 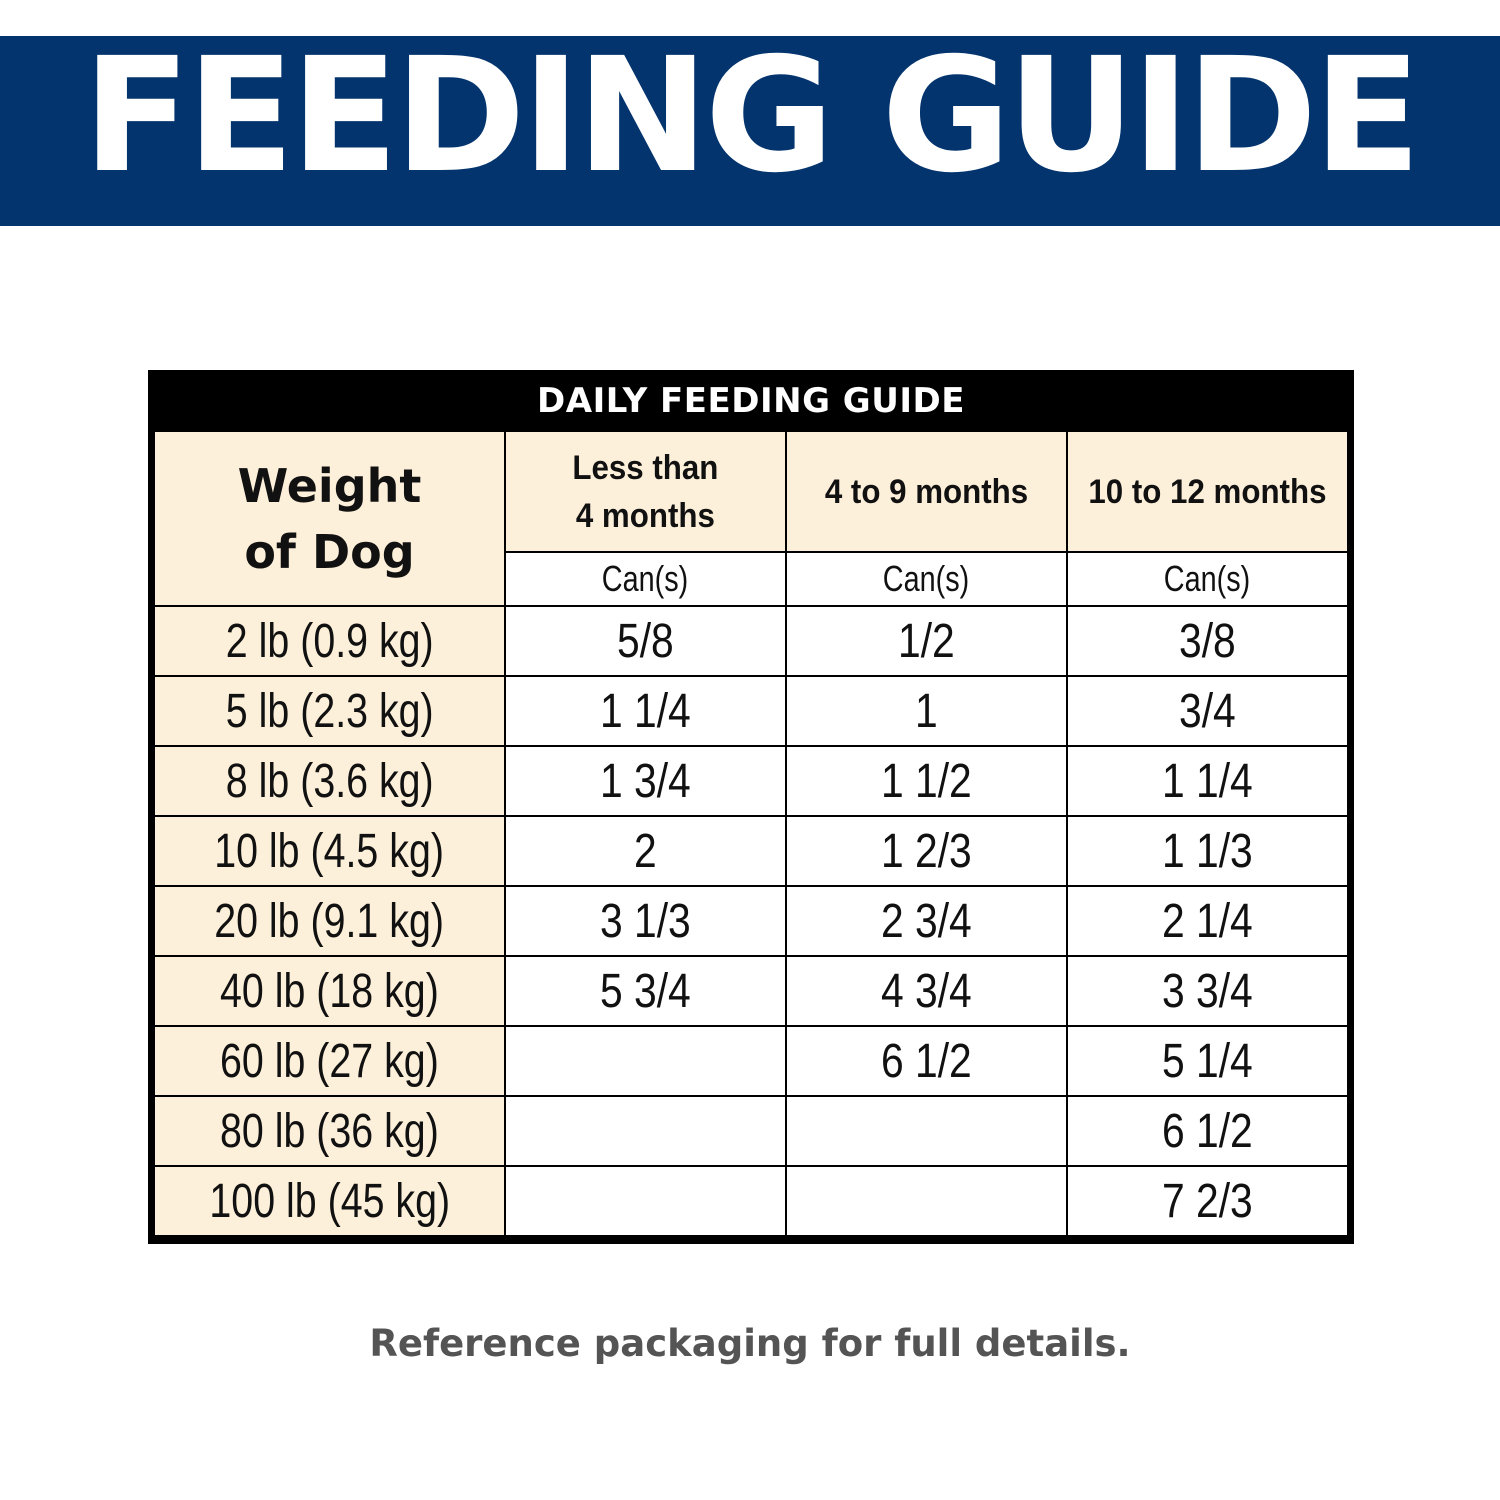 I want to click on can-amount: 7 2/3, so click(x=1207, y=1201).